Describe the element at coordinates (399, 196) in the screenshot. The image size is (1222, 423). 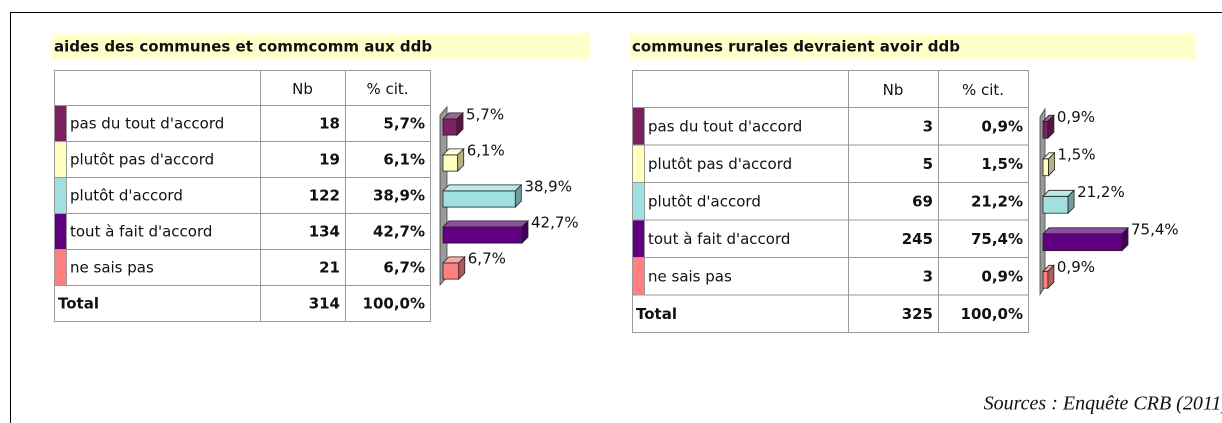
I see `row-percent: 38,9%` at that location.